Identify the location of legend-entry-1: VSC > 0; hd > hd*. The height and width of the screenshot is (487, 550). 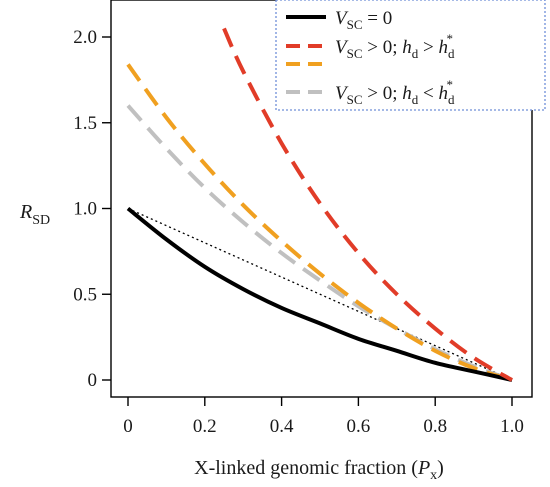
(395, 46).